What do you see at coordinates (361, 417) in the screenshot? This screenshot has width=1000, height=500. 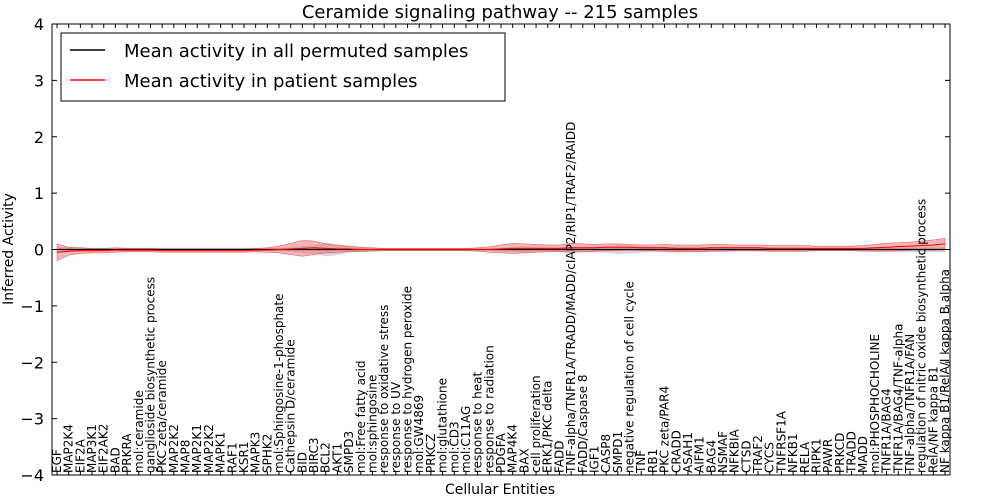 I see `x-tick-label: mol:Free fatty acid` at bounding box center [361, 417].